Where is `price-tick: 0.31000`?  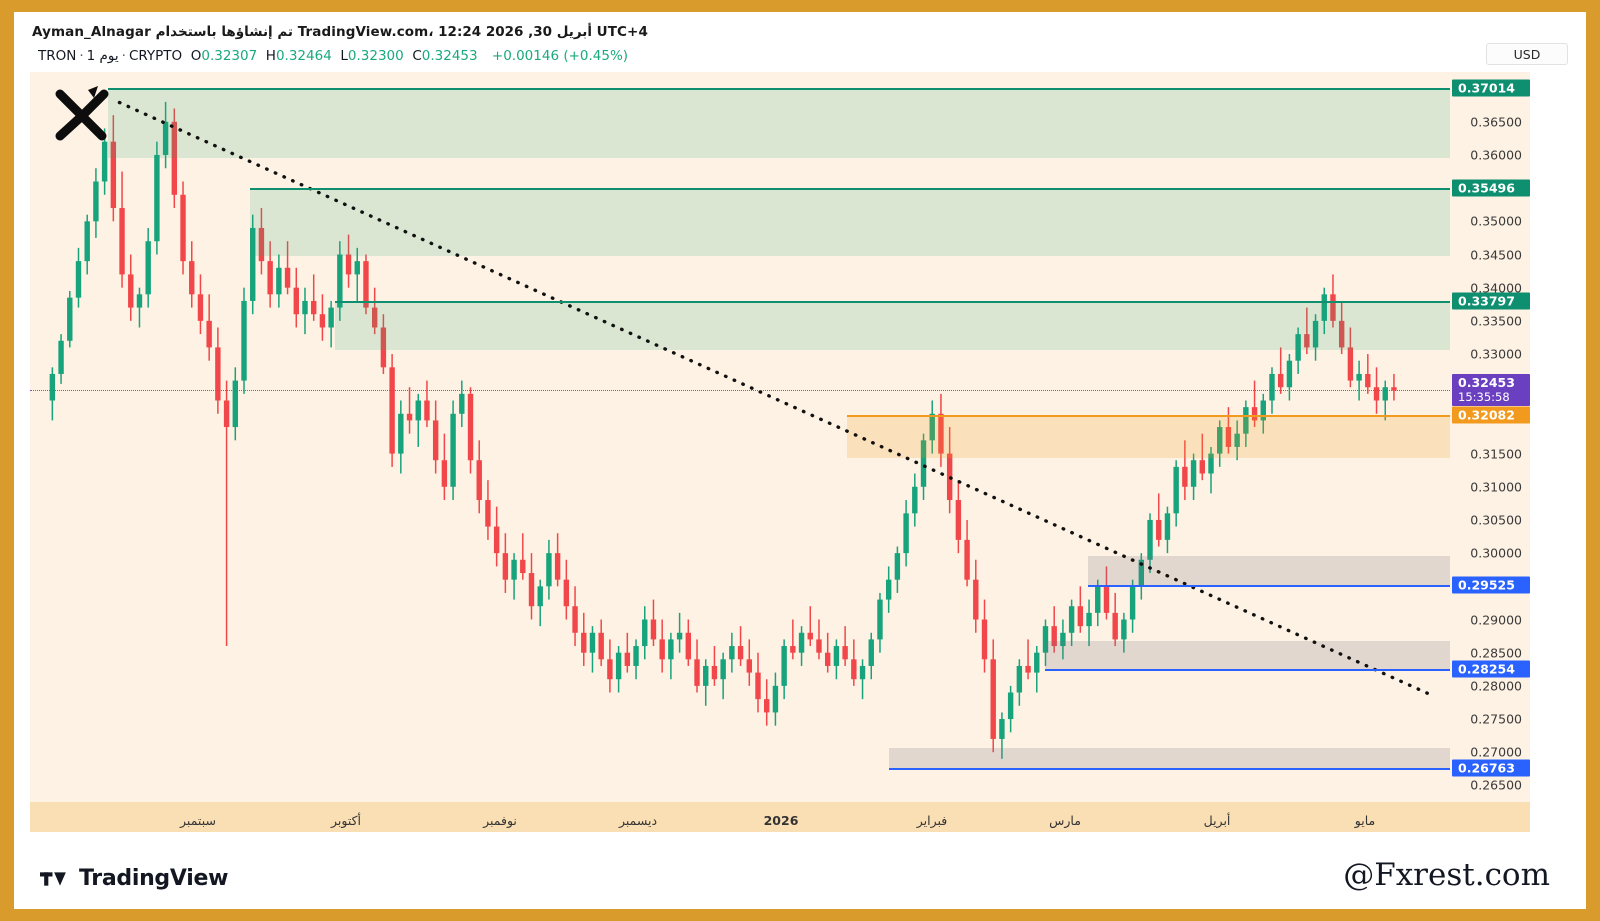 price-tick: 0.31000 is located at coordinates (1496, 487).